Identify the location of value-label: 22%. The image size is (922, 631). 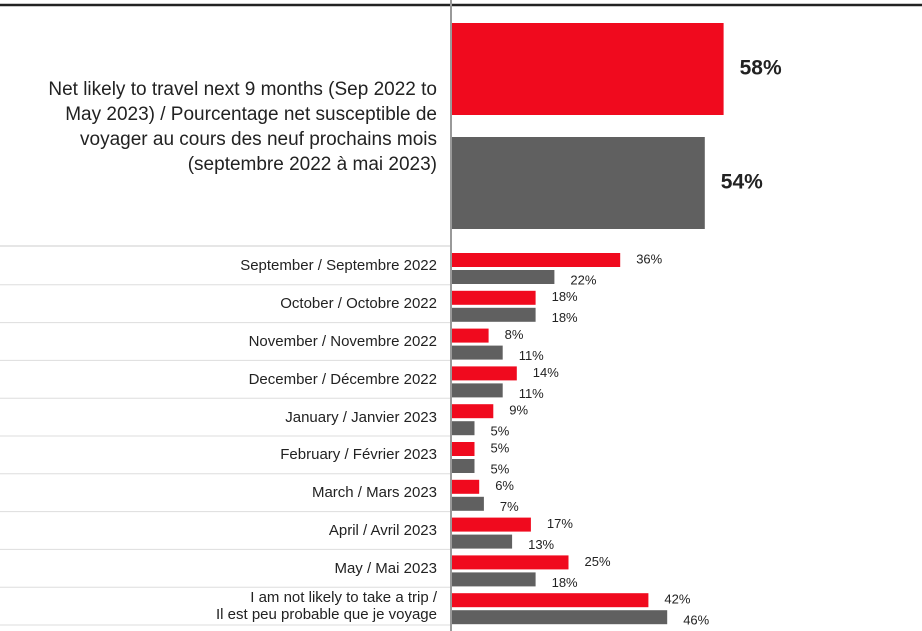
(583, 279).